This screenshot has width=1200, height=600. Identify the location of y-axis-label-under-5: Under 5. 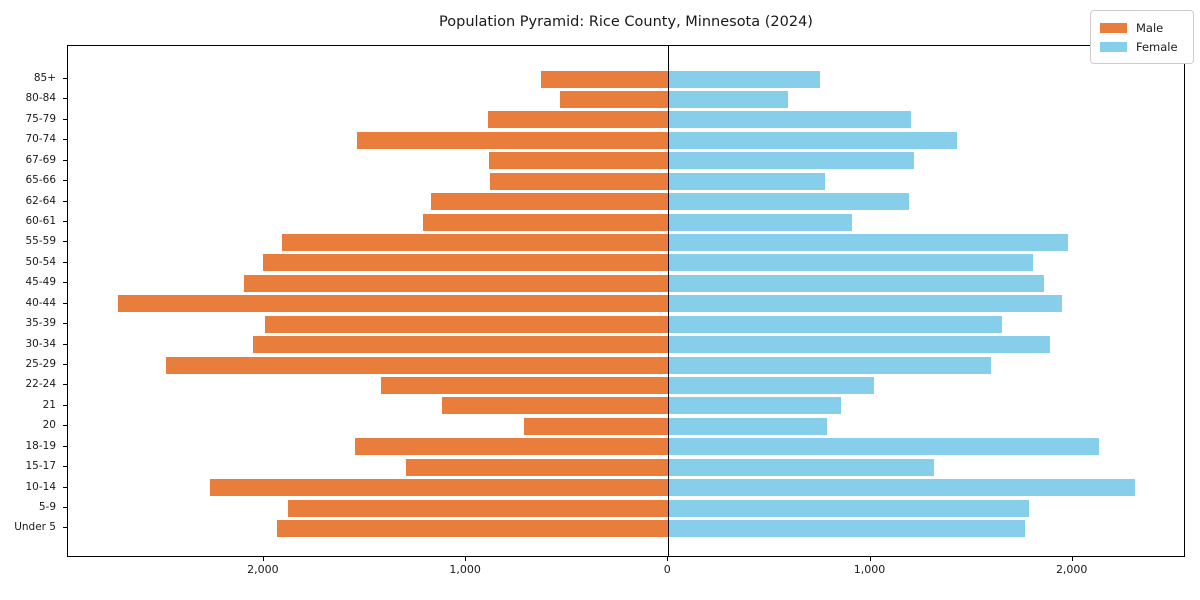
(35, 527).